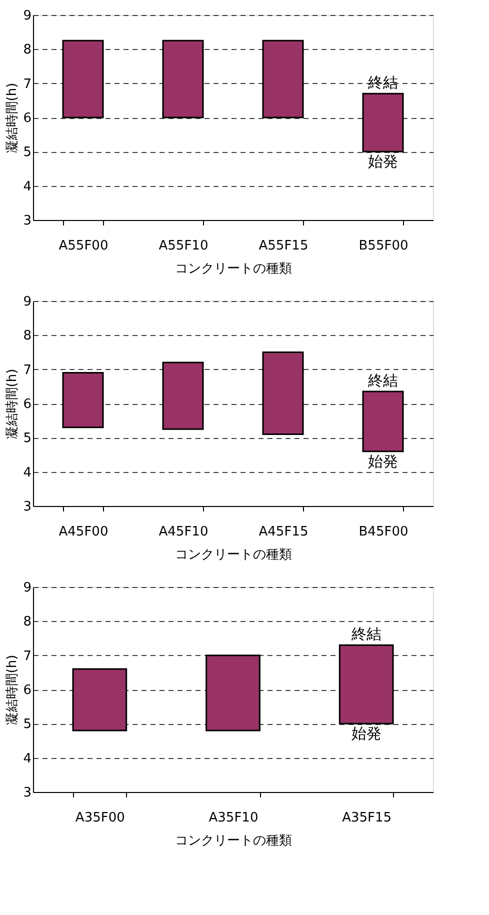  Describe the element at coordinates (383, 532) in the screenshot. I see `x-tick-label: B45F00` at that location.